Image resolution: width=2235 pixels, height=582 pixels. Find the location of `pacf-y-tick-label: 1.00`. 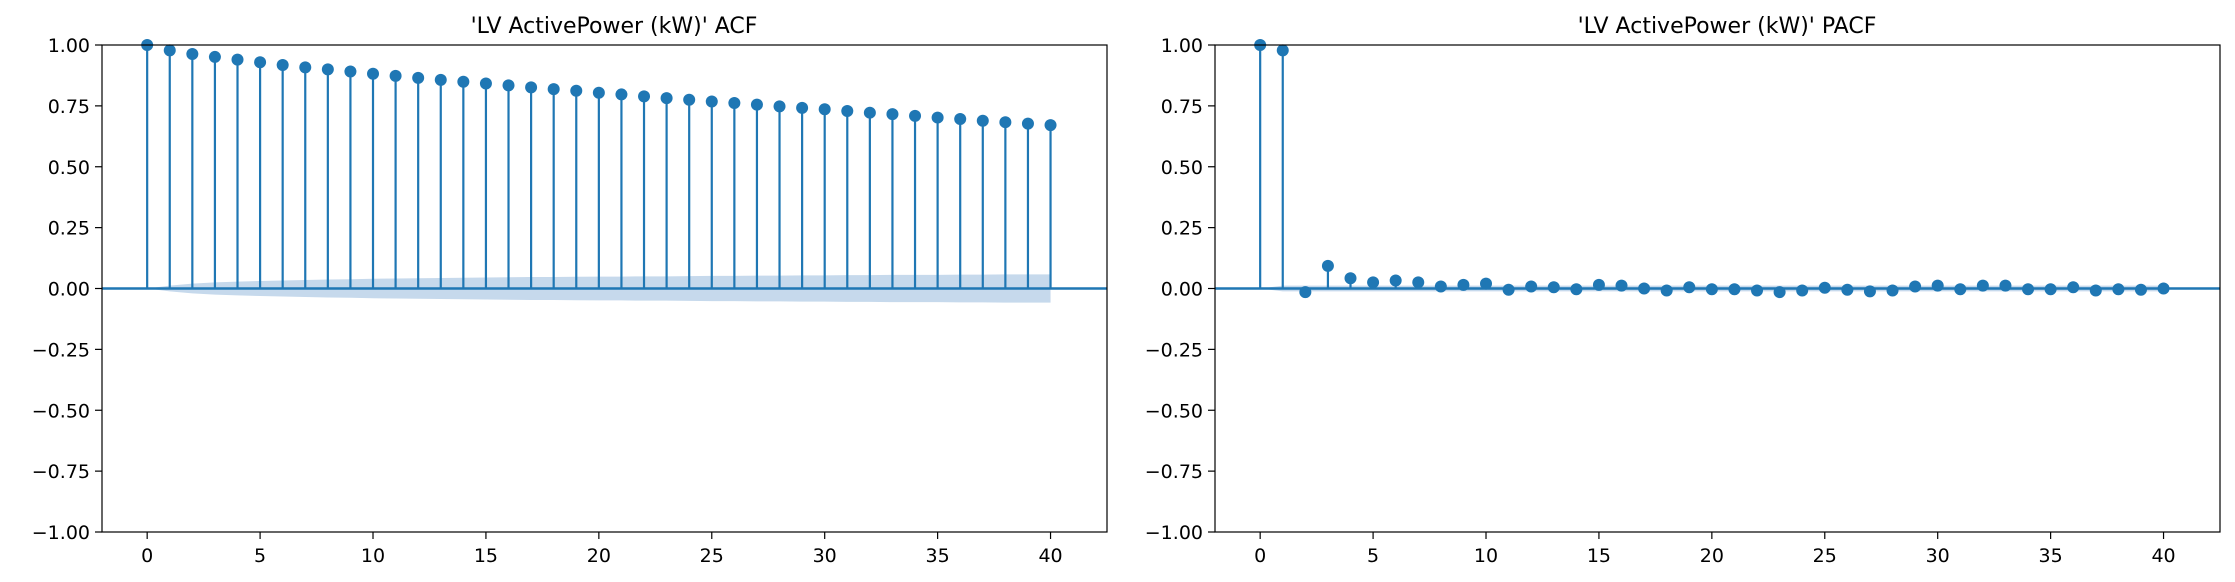

pacf-y-tick-label: 1.00 is located at coordinates (1182, 46).